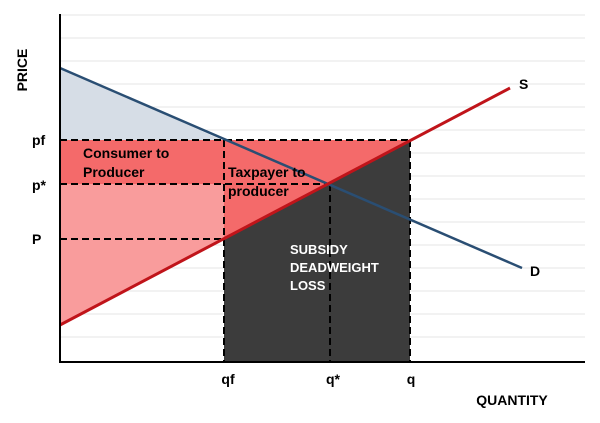 The height and width of the screenshot is (423, 600). Describe the element at coordinates (39, 185) in the screenshot. I see `price-label: p*` at that location.